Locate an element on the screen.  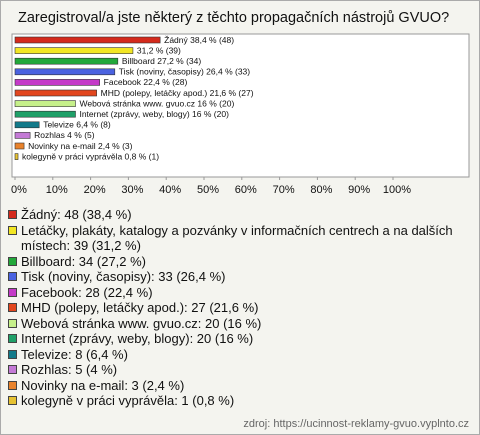
legend-item: Facebook: 28 (22,4 %) is located at coordinates (239, 293).